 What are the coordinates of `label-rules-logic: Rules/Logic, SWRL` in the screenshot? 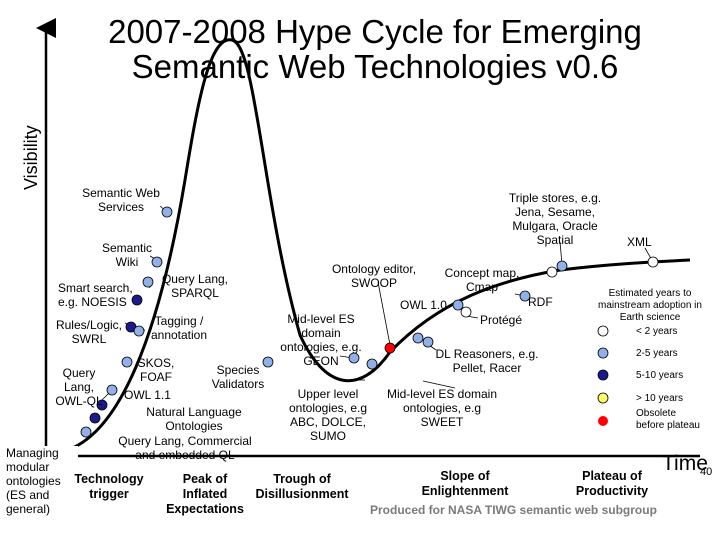 It's located at (89, 332).